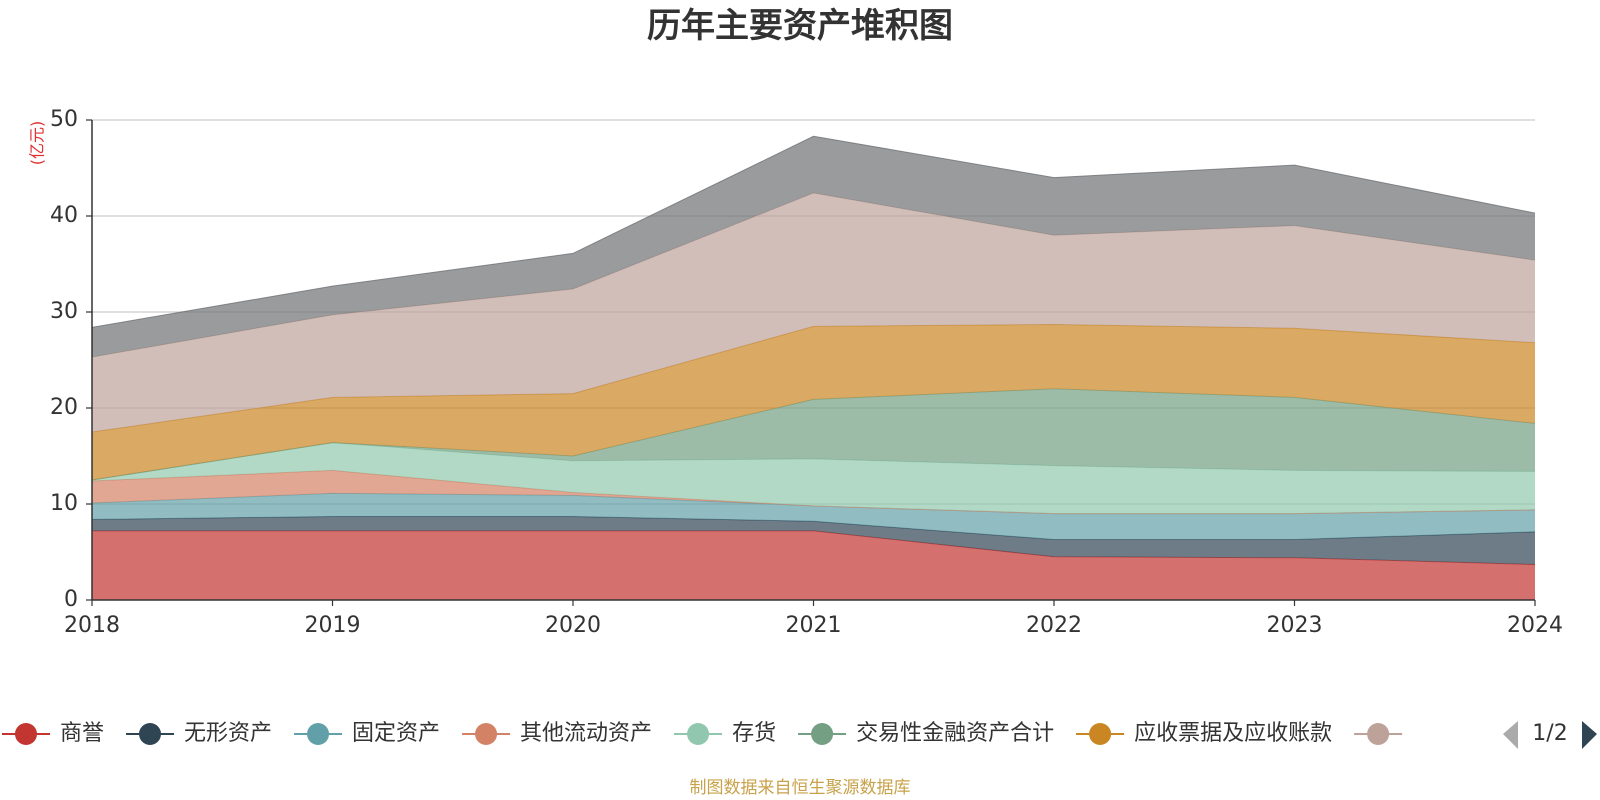 The image size is (1600, 800). I want to click on legend-item, so click(1378, 734).